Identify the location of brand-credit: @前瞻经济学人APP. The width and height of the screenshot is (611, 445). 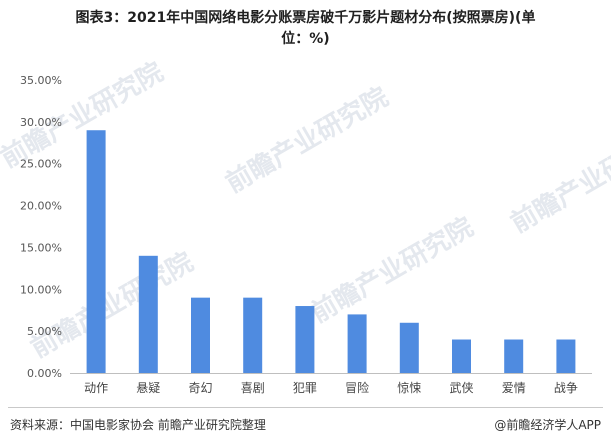
(547, 425).